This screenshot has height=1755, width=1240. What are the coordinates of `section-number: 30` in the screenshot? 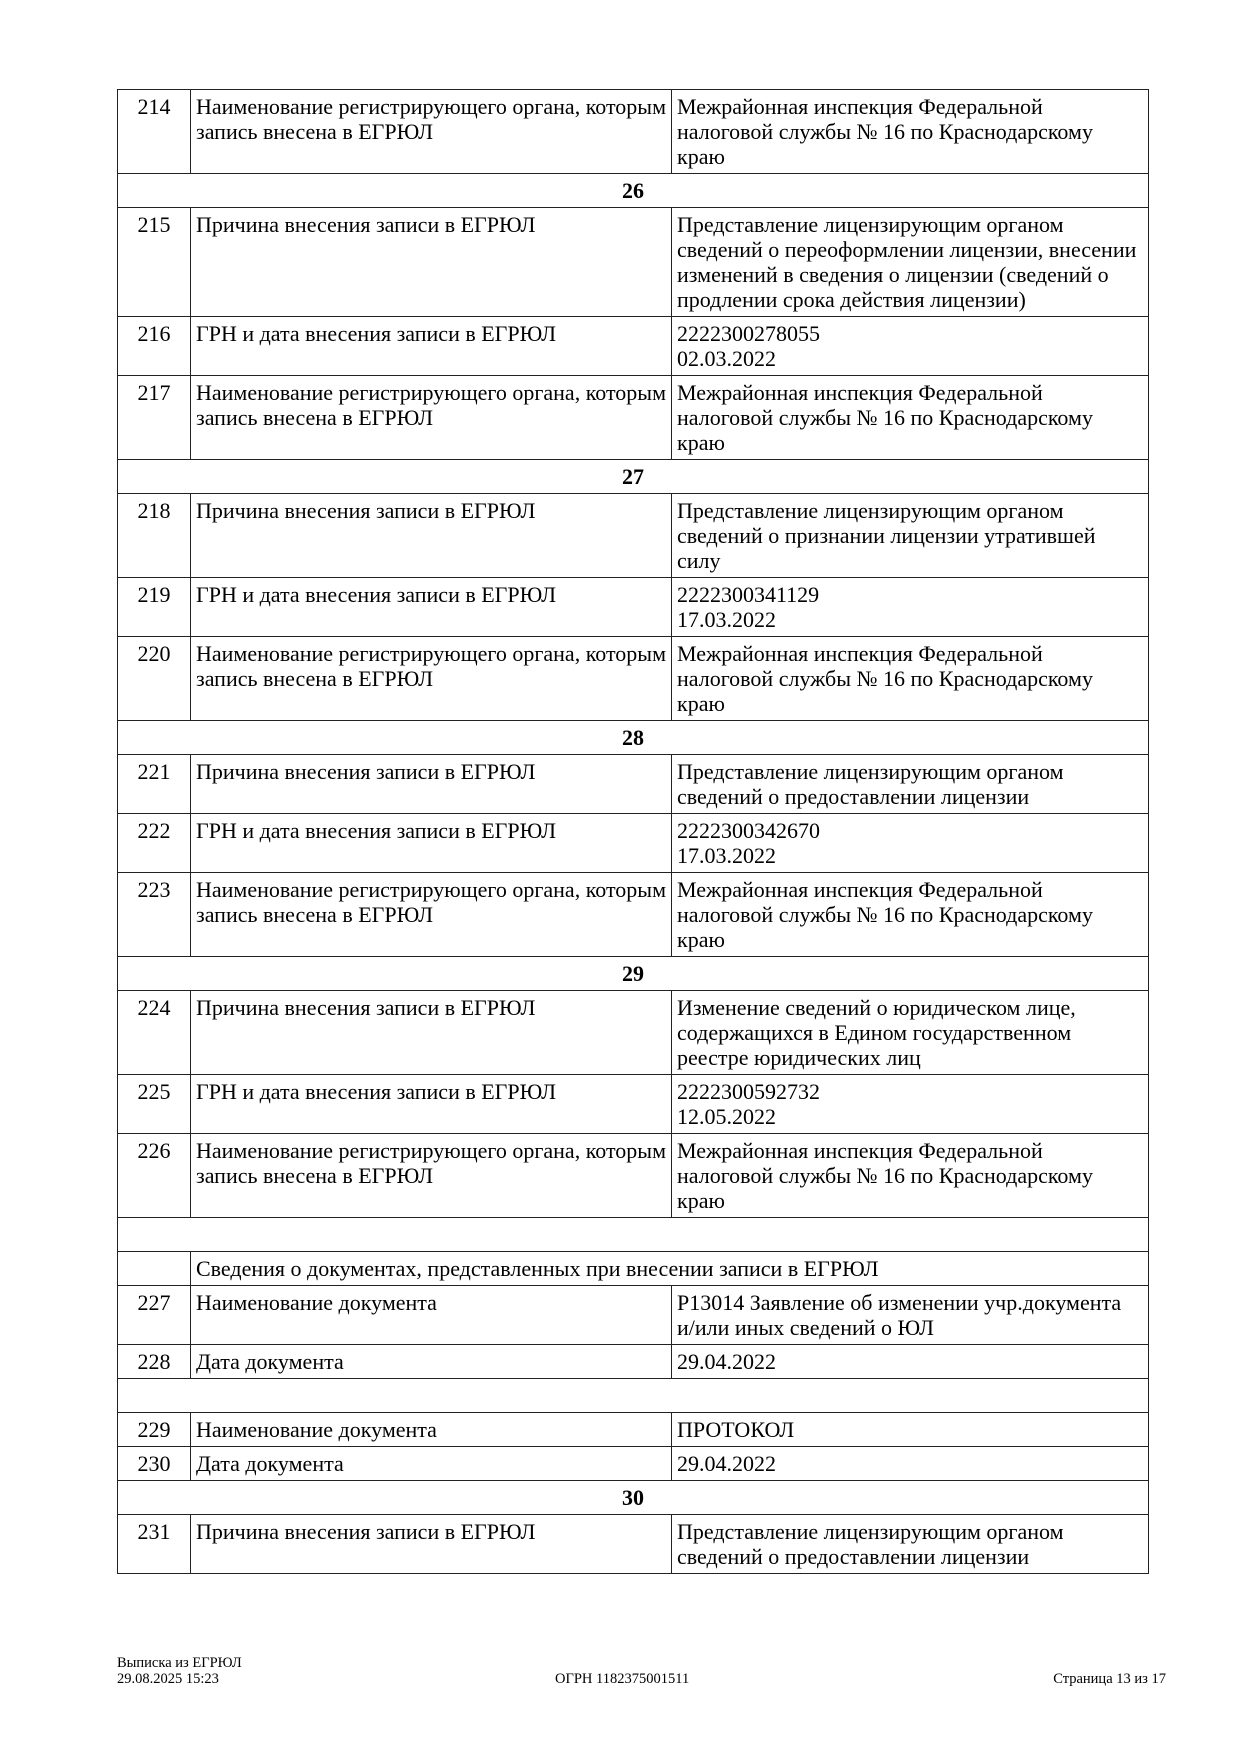 It's located at (633, 1497).